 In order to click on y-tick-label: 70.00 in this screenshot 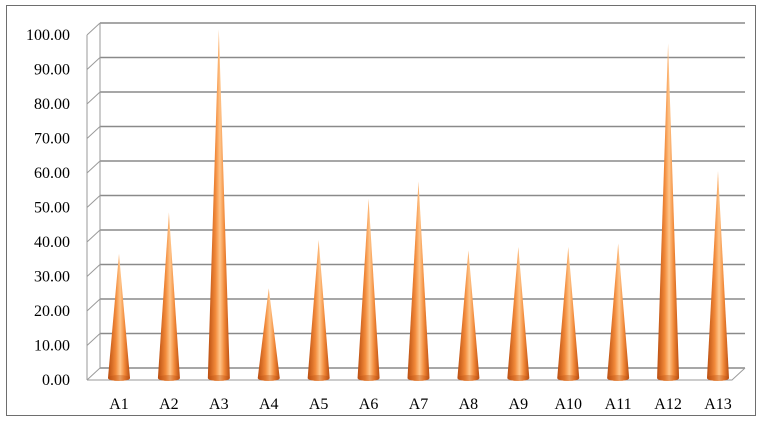, I will do `click(52, 139)`.